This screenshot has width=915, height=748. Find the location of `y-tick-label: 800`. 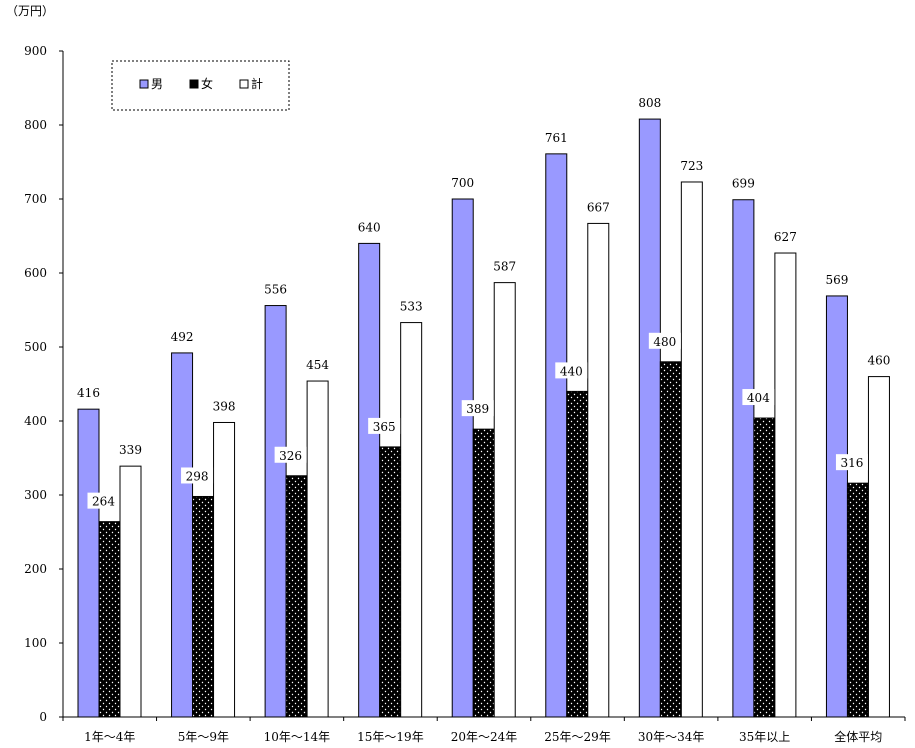

y-tick-label: 800 is located at coordinates (35, 125).